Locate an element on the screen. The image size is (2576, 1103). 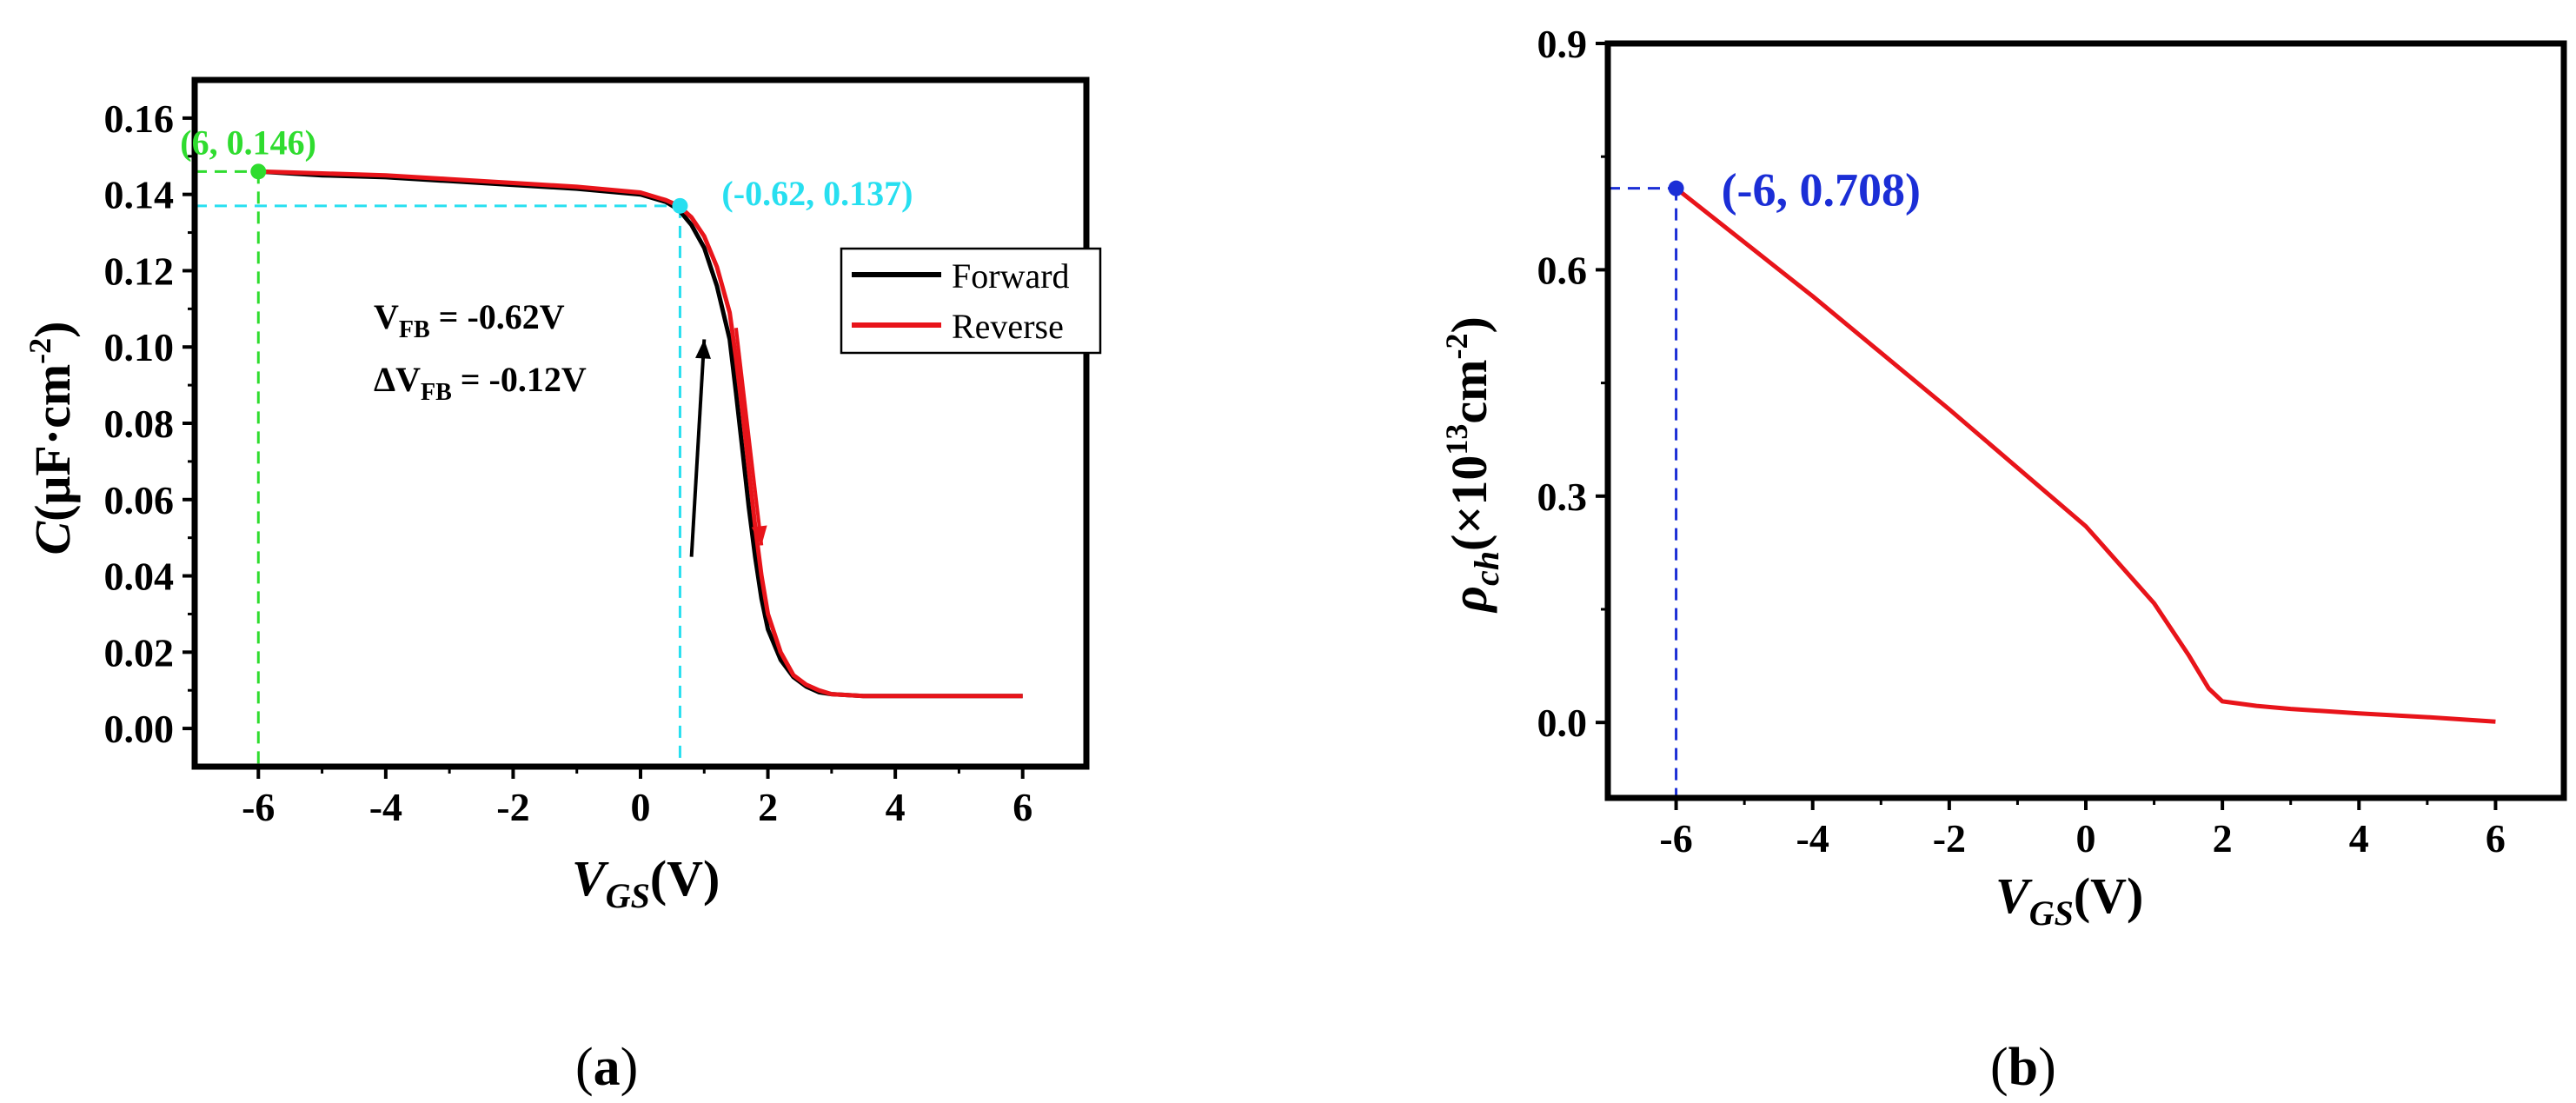
chart-a-y-label: C(μF·cm-2) is located at coordinates (52, 438).